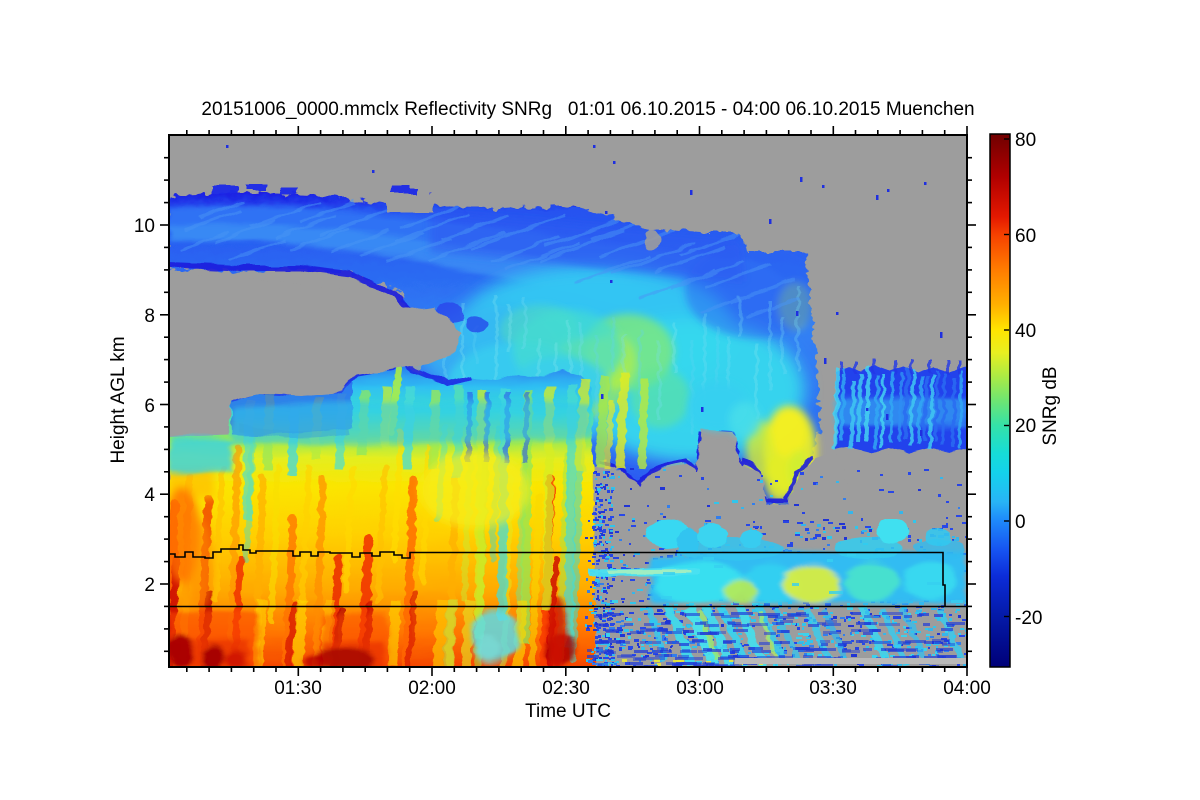  What do you see at coordinates (1025, 426) in the screenshot?
I see `svg-text: 20` at bounding box center [1025, 426].